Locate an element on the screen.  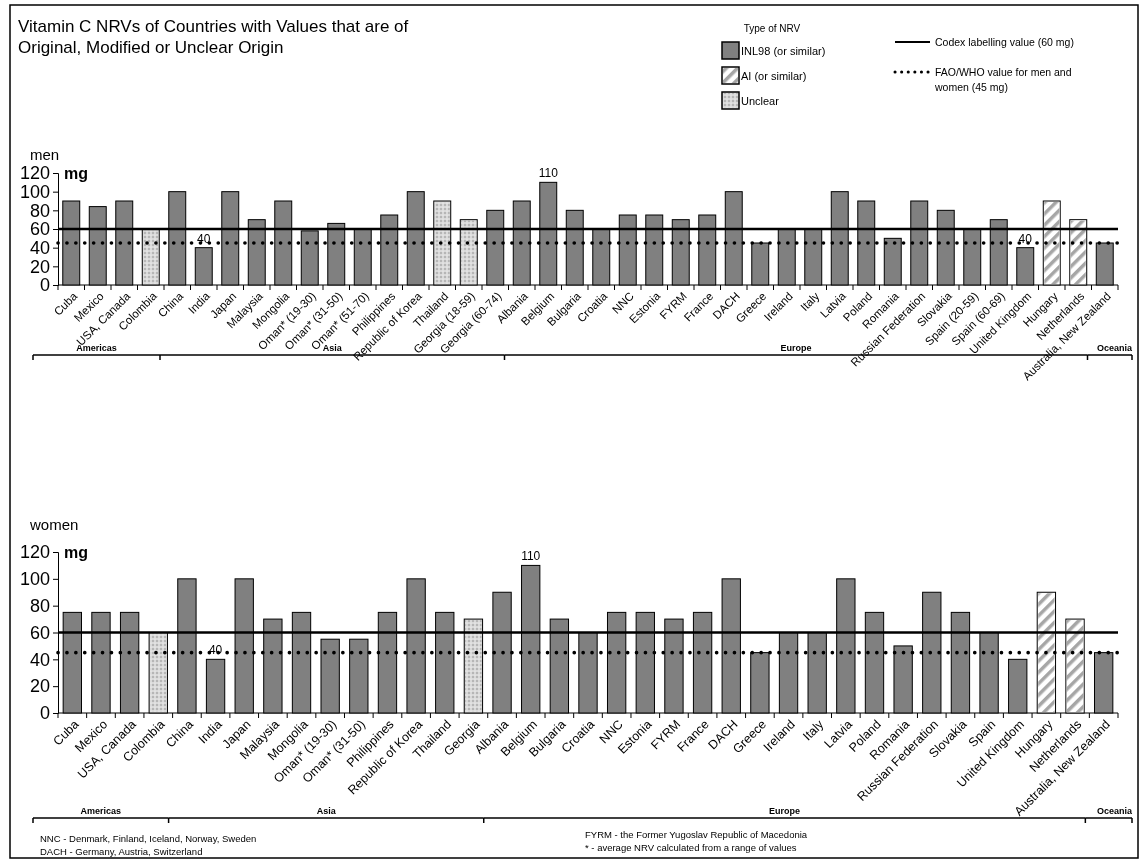
text: FYRM - the Former Yugoslav Republic of Macedonia is located at coordinates (696, 834).